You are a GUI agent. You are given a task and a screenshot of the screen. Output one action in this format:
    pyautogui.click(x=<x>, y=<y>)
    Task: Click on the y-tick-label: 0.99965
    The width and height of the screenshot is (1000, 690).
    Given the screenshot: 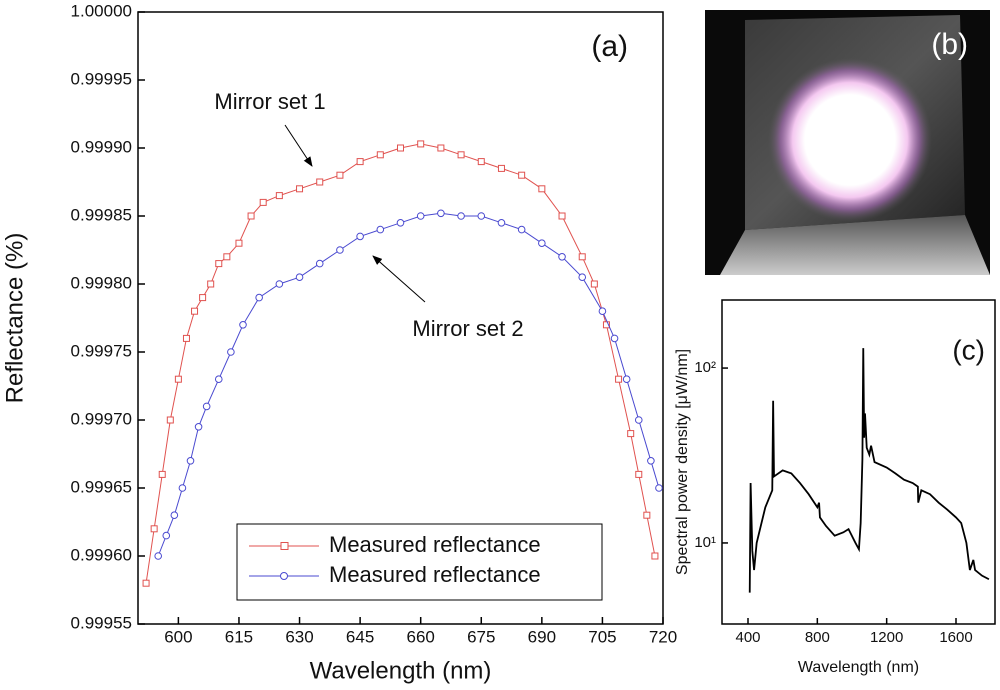 What is the action you would take?
    pyautogui.click(x=101, y=486)
    